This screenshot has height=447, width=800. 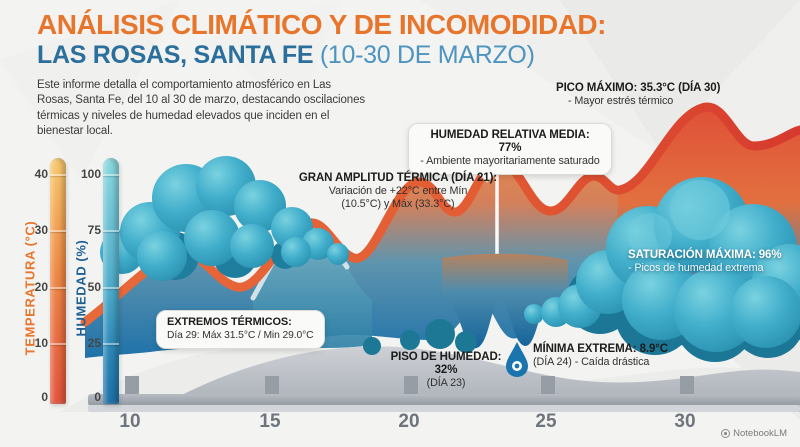 I want to click on x-label-day-30: 30, so click(x=685, y=421).